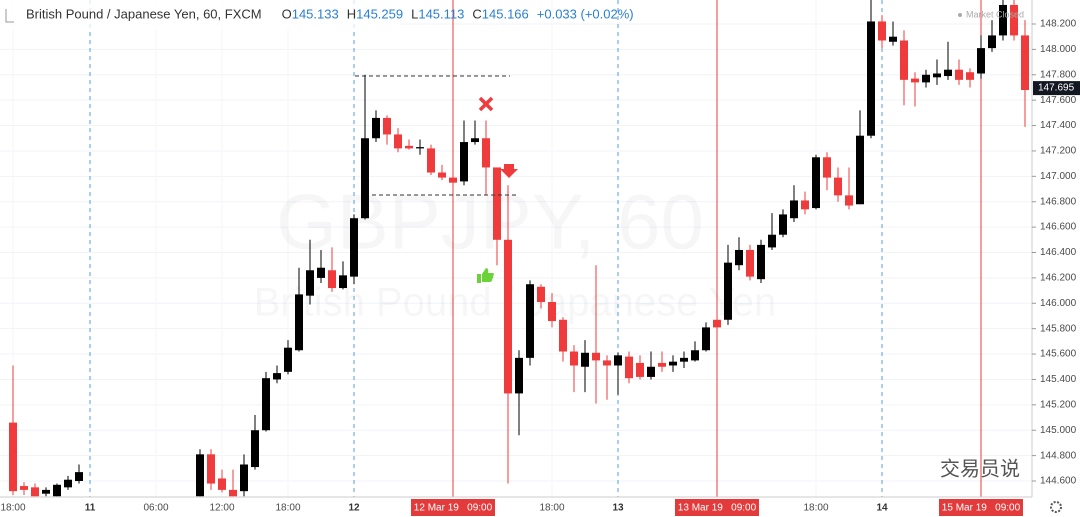  What do you see at coordinates (1058, 176) in the screenshot?
I see `y-tick-label: 147.000` at bounding box center [1058, 176].